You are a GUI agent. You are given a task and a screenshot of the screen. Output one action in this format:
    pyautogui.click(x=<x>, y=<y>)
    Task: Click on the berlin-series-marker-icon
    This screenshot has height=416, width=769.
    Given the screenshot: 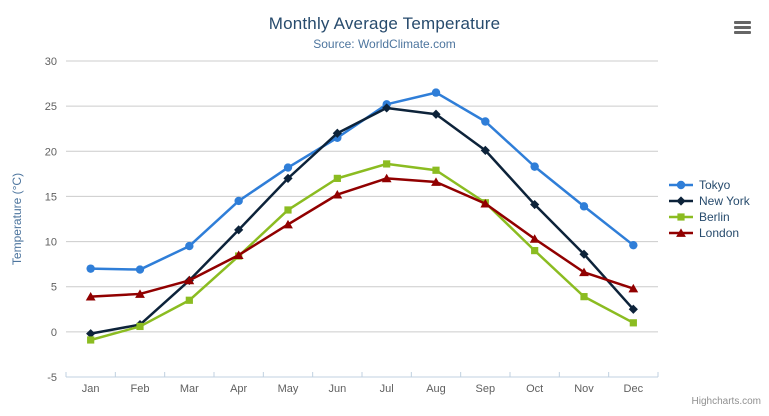 What is the action you would take?
    pyautogui.click(x=681, y=217)
    